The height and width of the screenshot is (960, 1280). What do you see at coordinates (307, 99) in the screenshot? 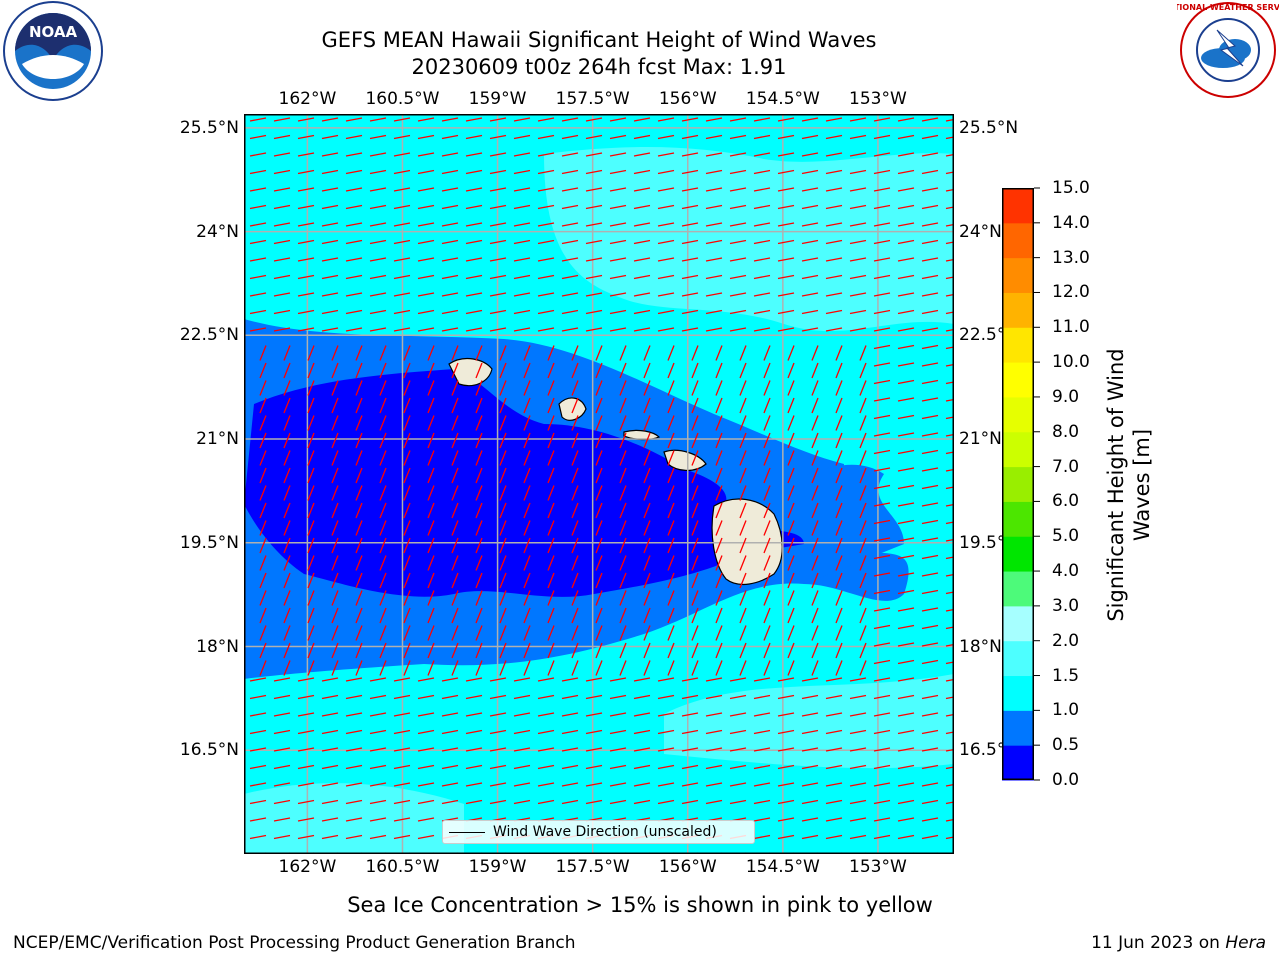
I see `lon-tick-top-0: 162°W` at bounding box center [307, 99].